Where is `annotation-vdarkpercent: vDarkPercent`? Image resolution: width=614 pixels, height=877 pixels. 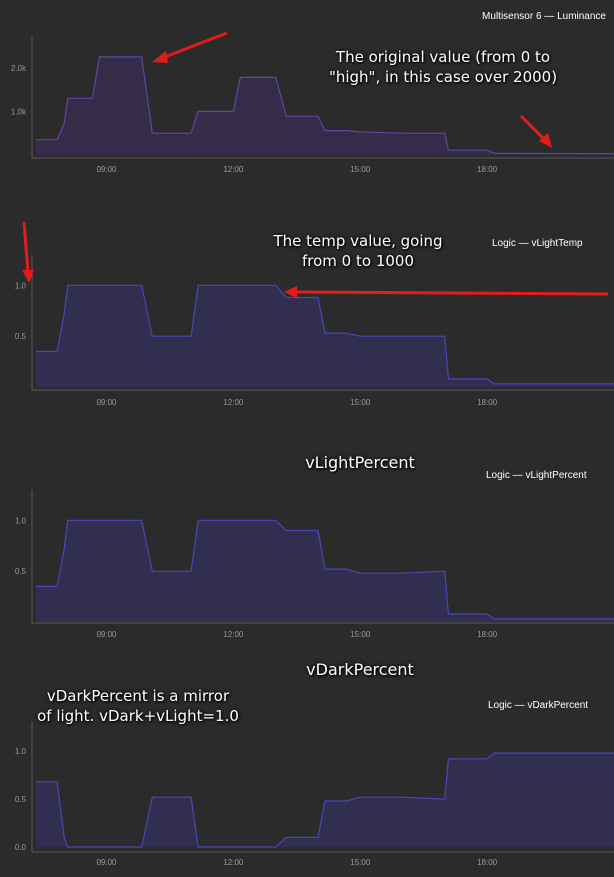
annotation-vdarkpercent: vDarkPercent is located at coordinates (360, 669).